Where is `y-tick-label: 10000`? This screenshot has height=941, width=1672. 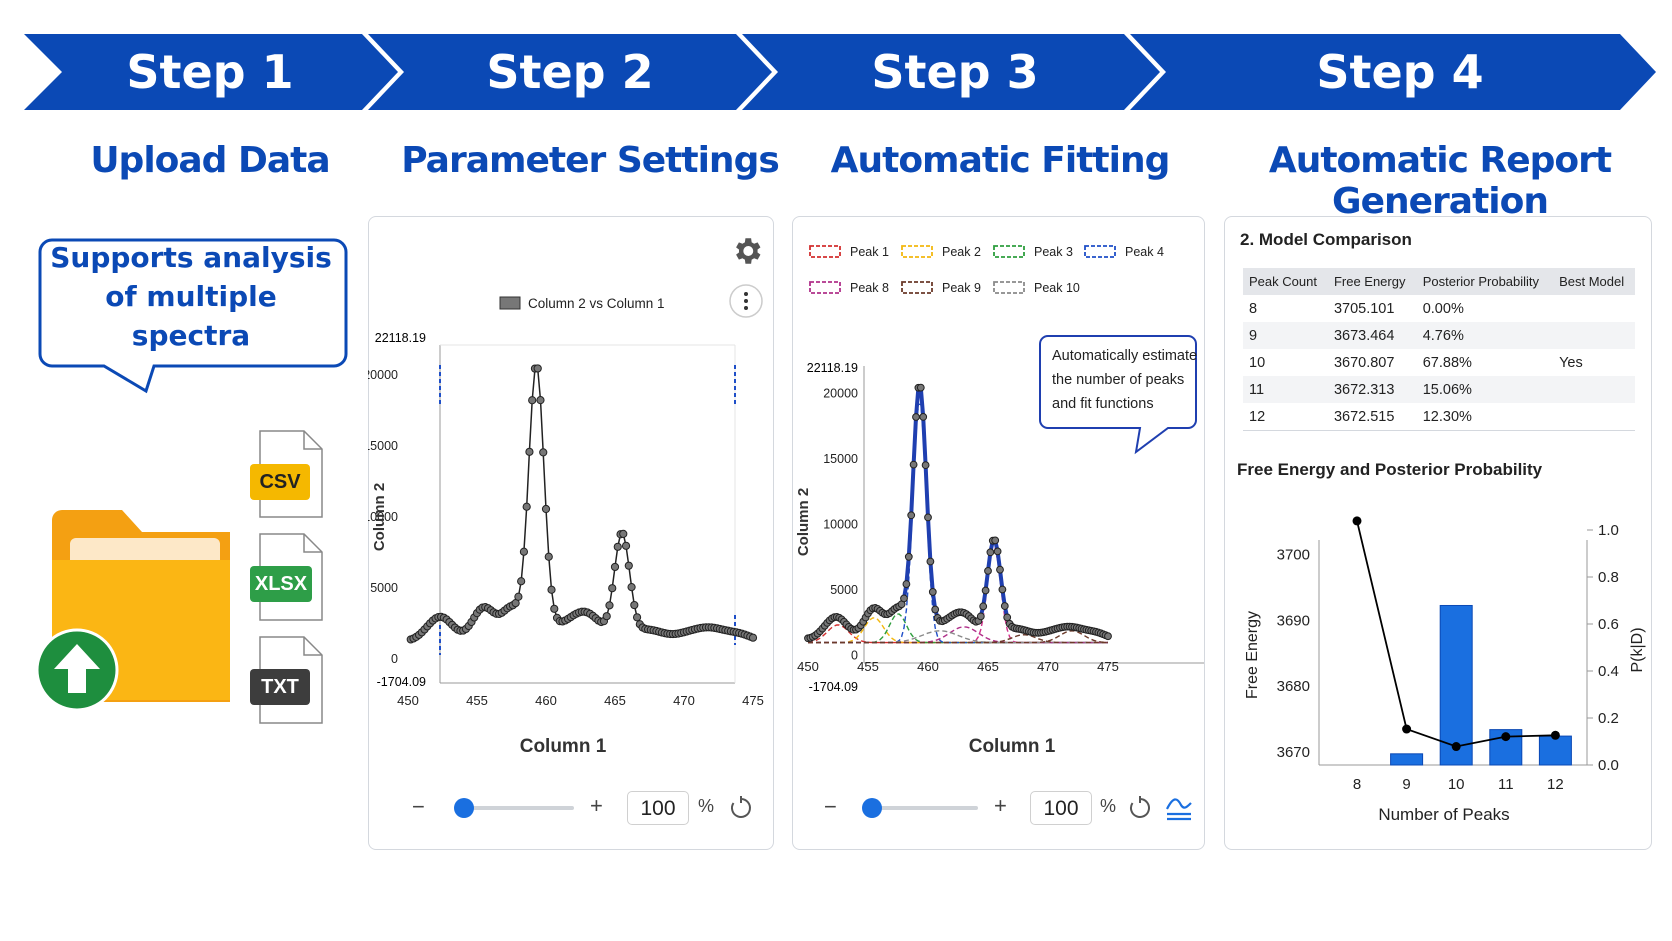 y-tick-label: 10000 is located at coordinates (383, 517).